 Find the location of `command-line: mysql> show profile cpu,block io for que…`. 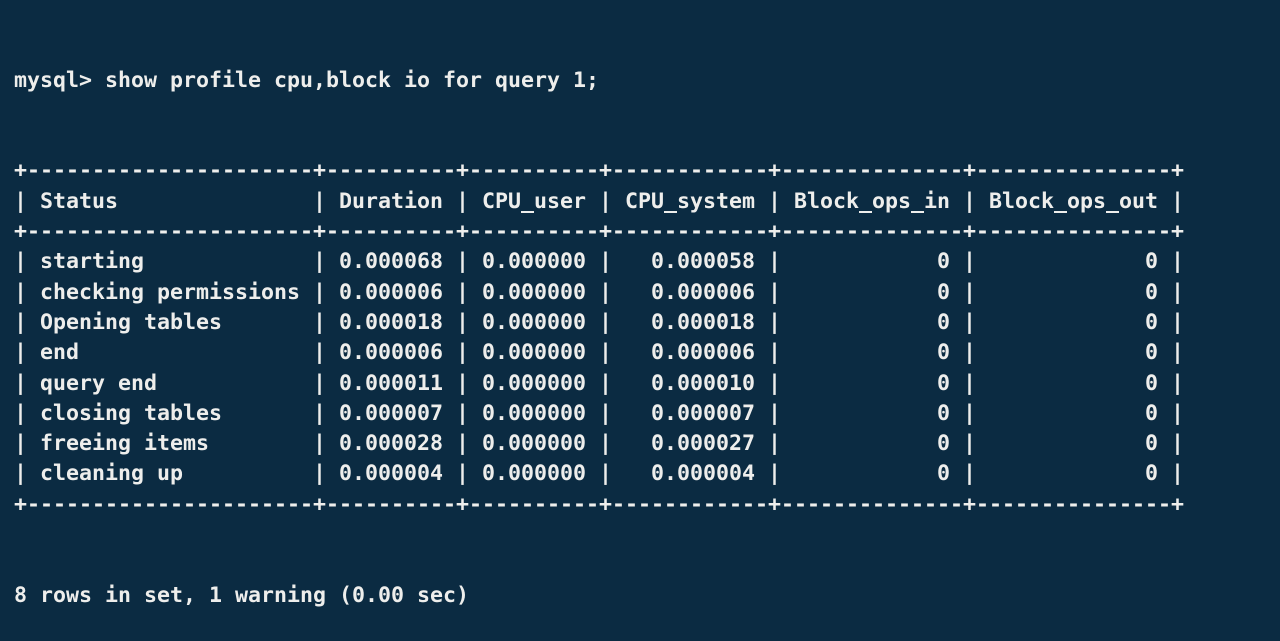

command-line: mysql> show profile cpu,block io for que… is located at coordinates (647, 81).